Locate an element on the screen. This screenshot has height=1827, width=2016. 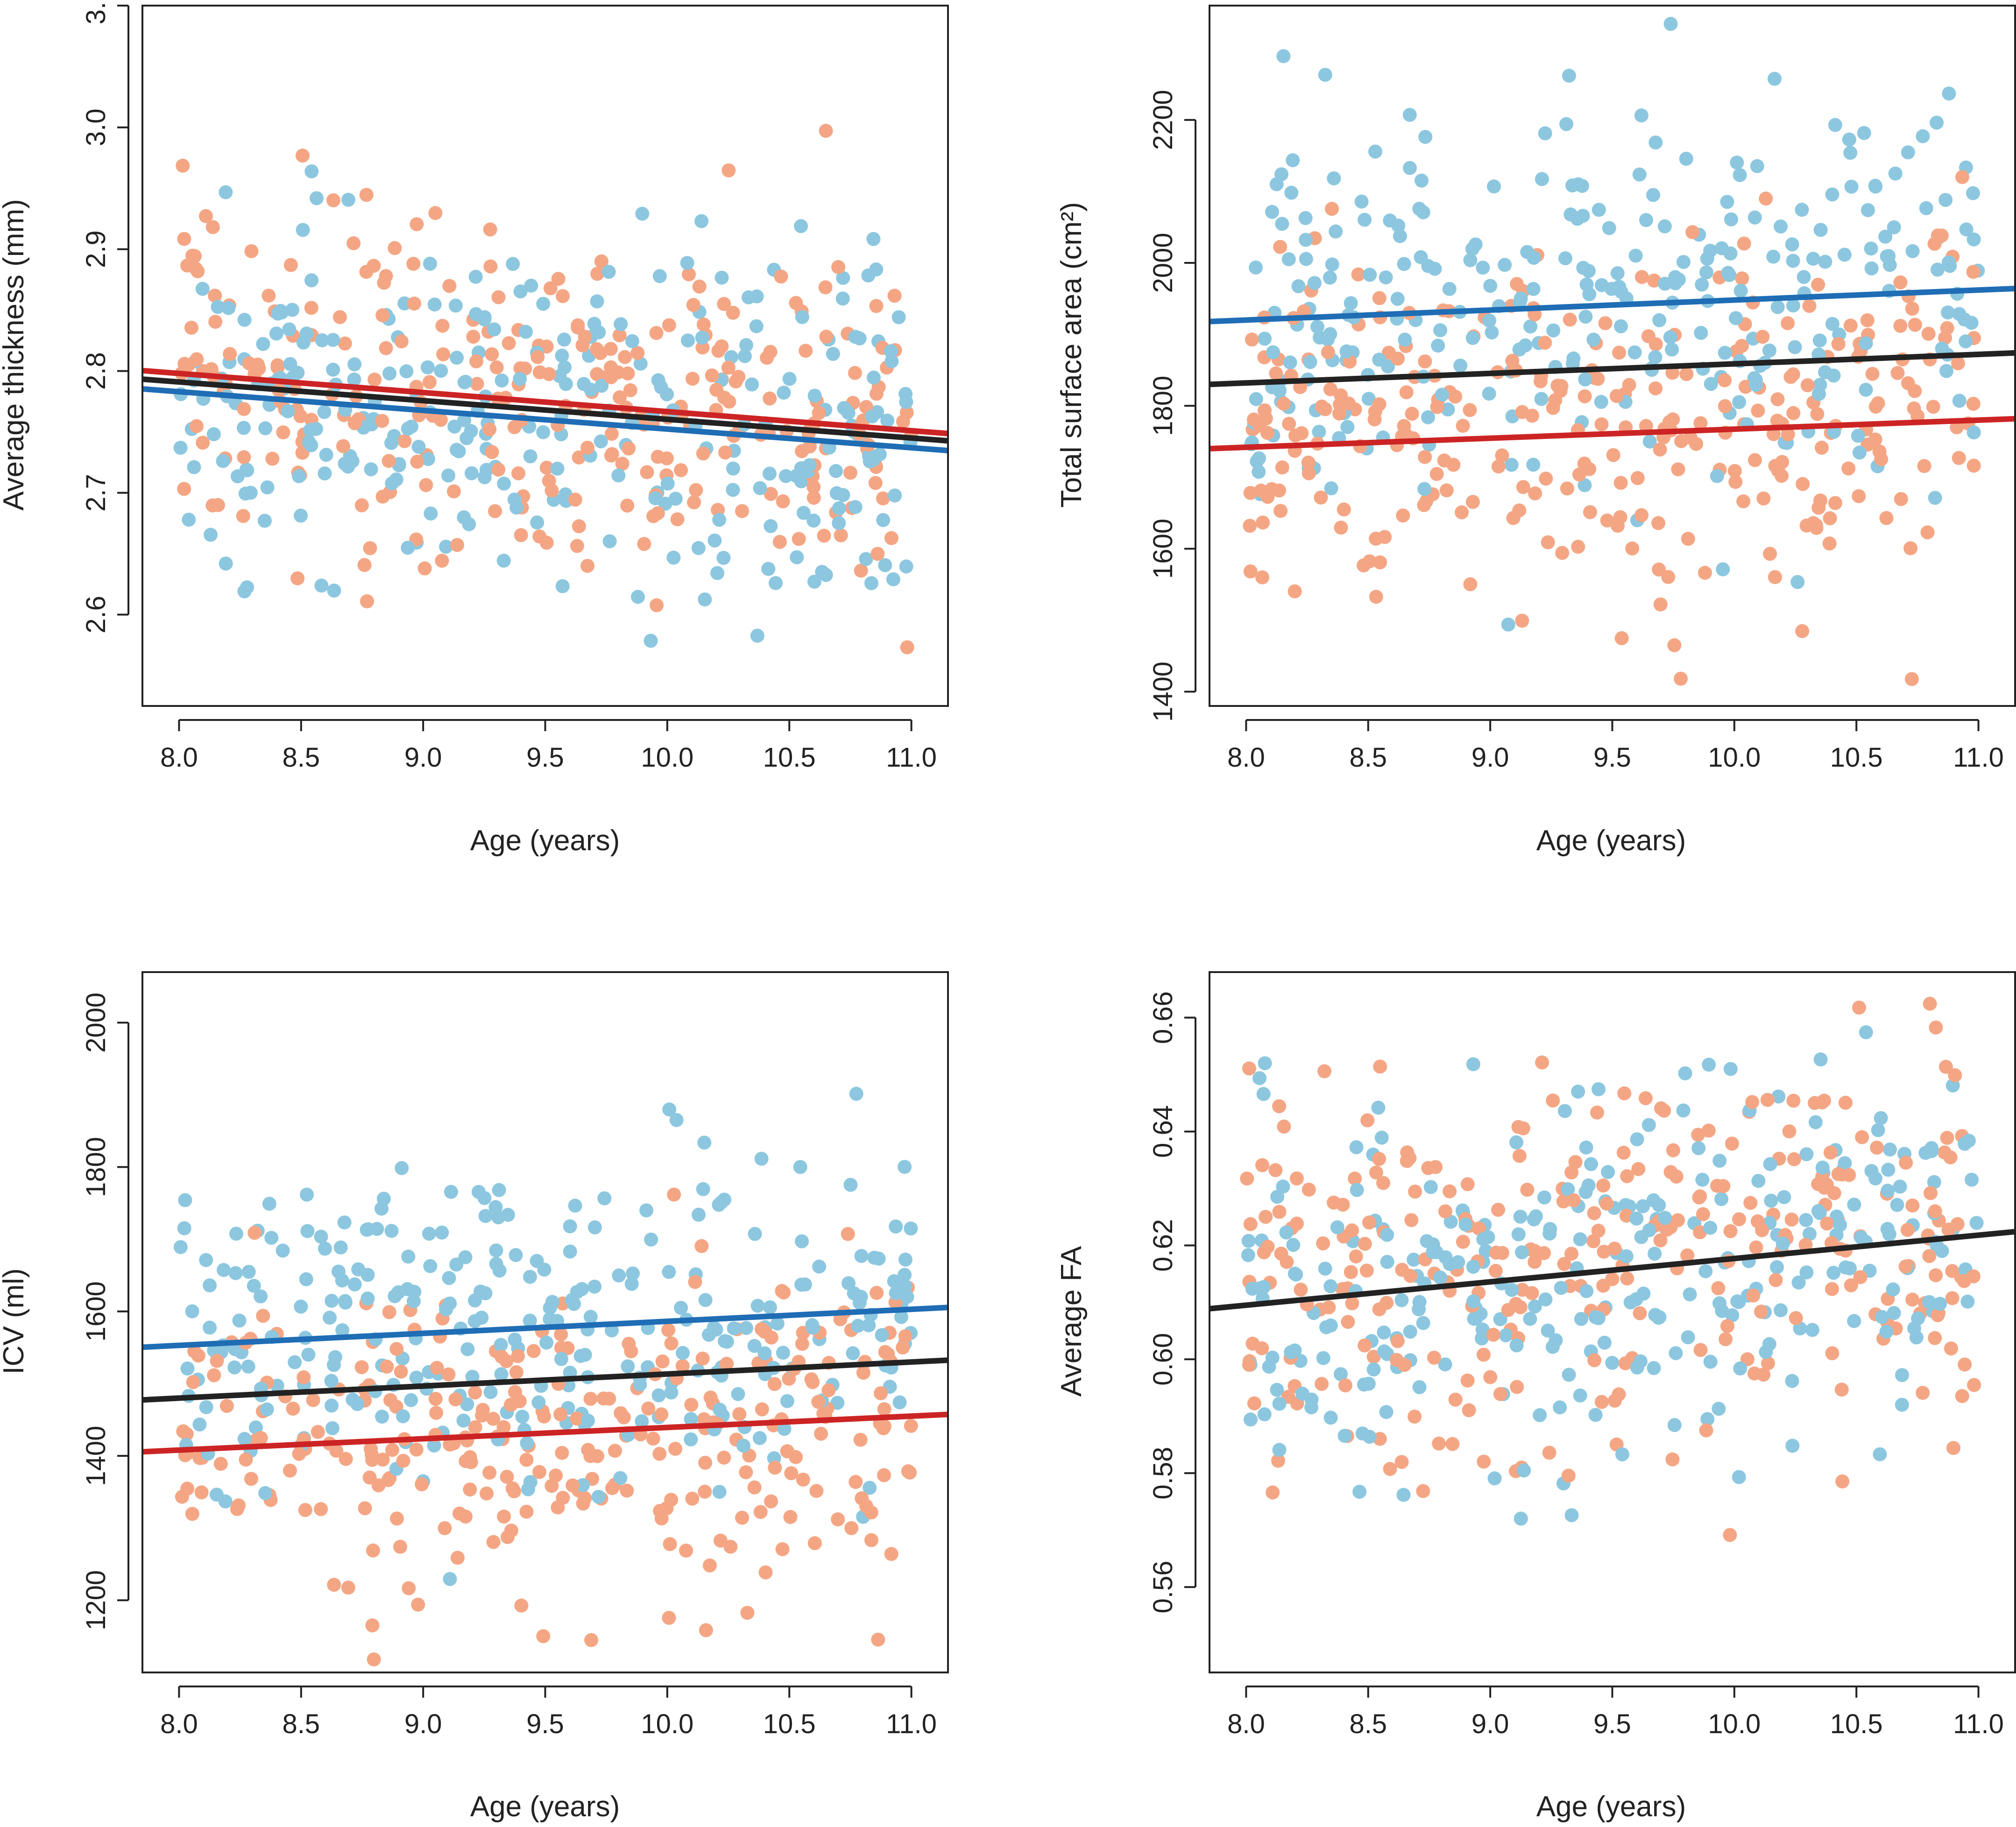
x-axis-label-icv: Age (years) is located at coordinates (545, 1807).